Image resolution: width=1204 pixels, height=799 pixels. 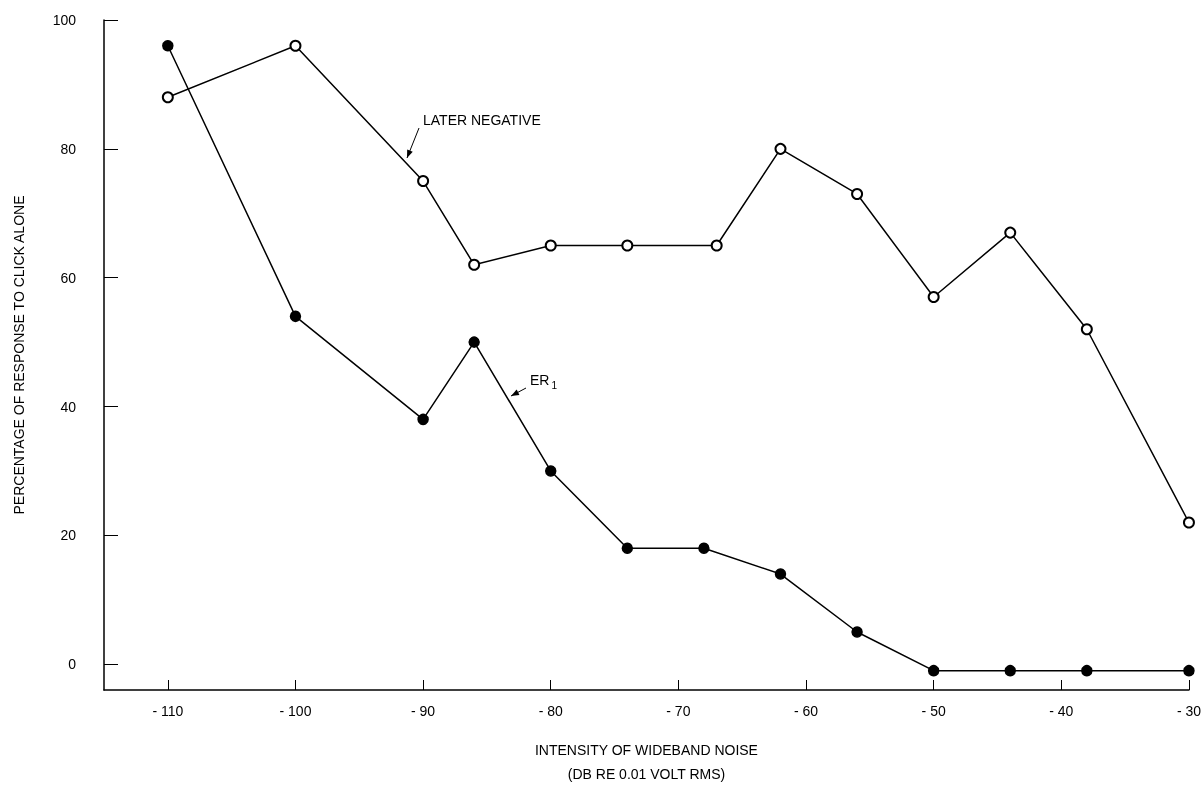 What do you see at coordinates (19, 355) in the screenshot?
I see `y-axis-title: PERCENTAGE OF RESPONSE TO CLICK ALONE` at bounding box center [19, 355].